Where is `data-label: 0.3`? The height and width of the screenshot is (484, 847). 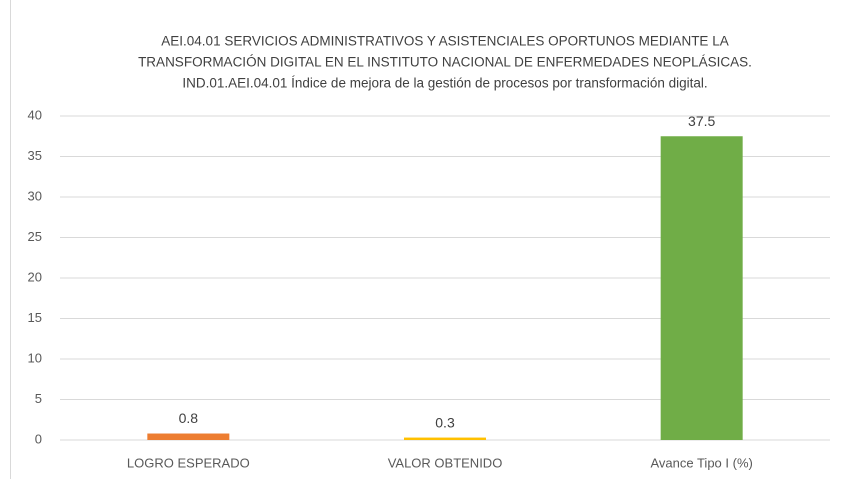 data-label: 0.3 is located at coordinates (445, 422).